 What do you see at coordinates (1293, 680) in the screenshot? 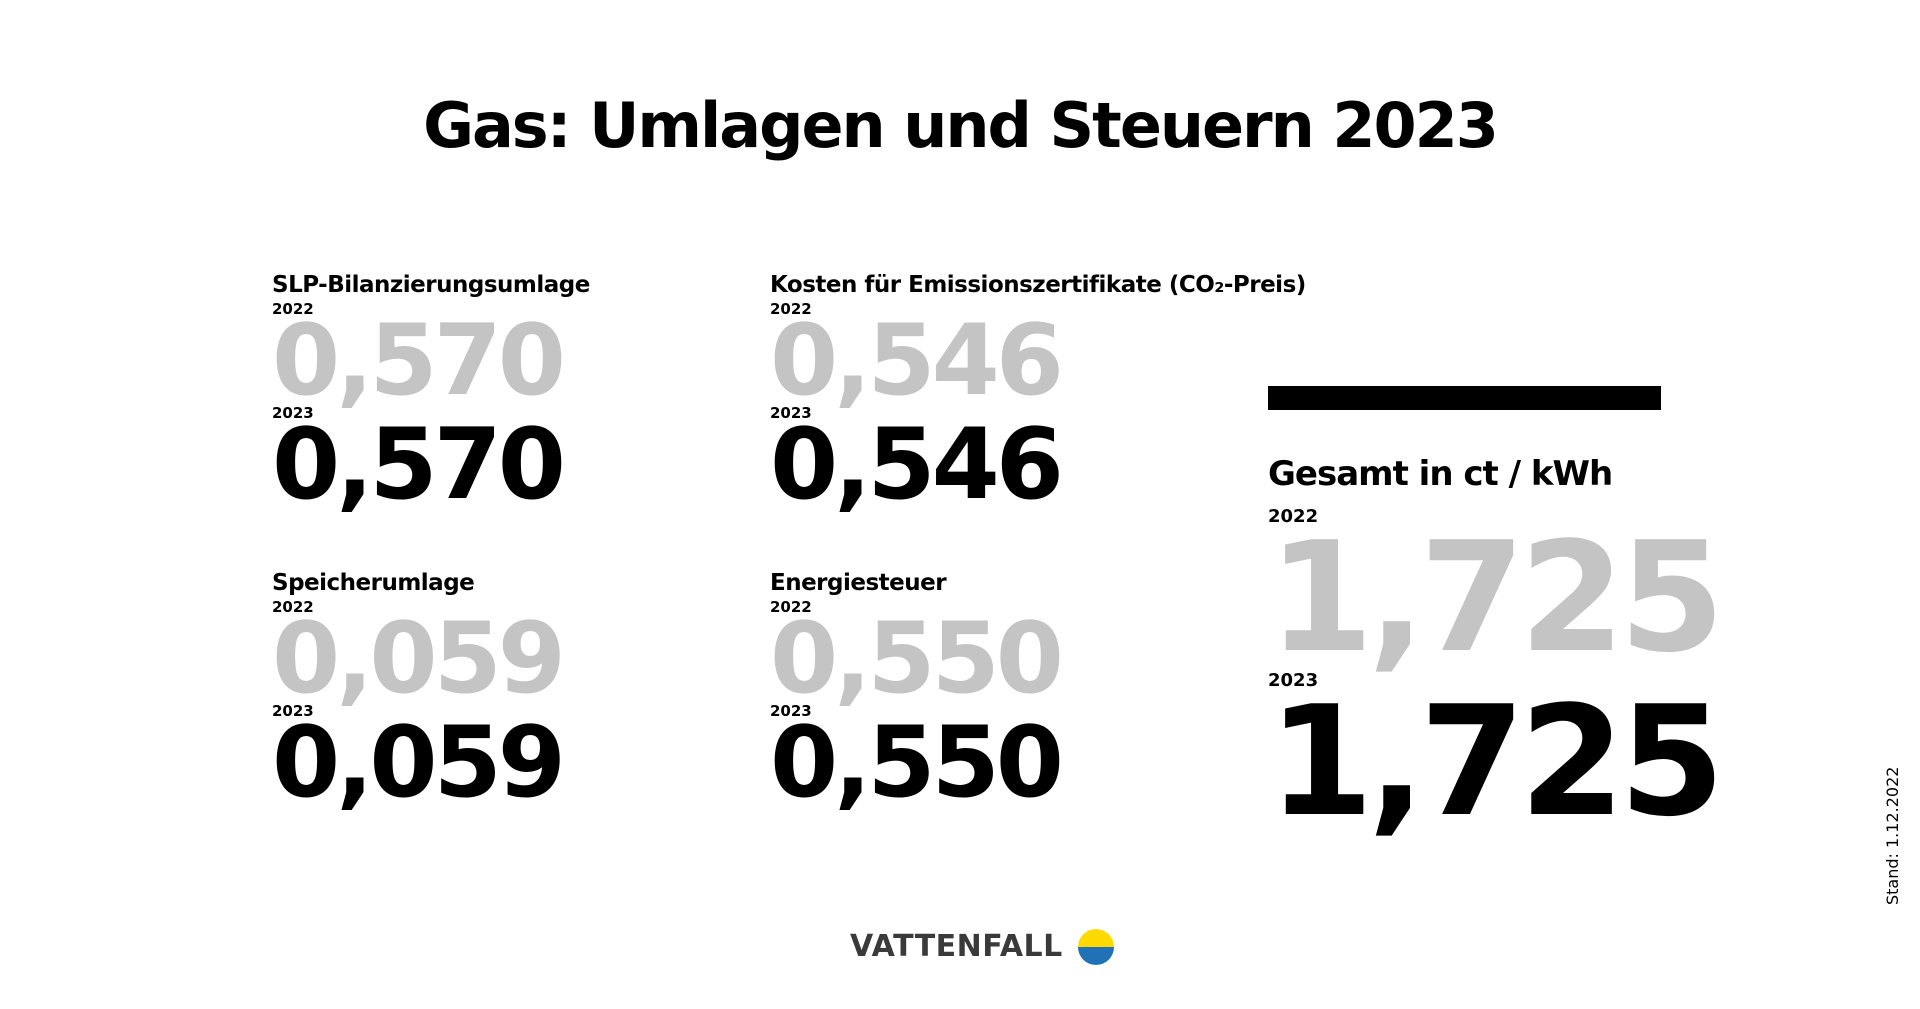
I see `total-year-current: 2023` at bounding box center [1293, 680].